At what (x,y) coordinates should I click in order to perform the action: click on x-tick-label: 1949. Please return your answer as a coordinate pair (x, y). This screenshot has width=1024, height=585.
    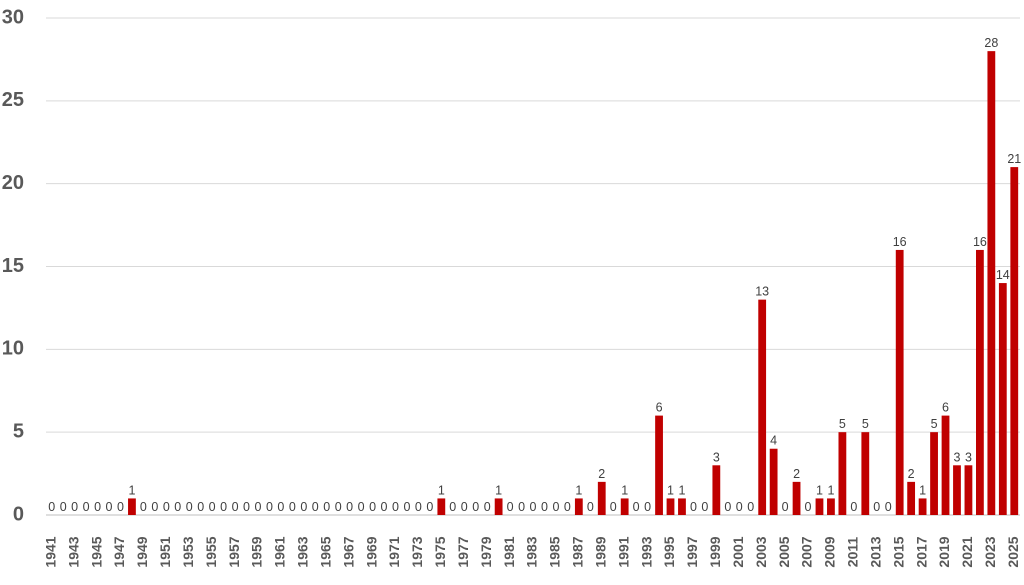
    Looking at the image, I should click on (142, 551).